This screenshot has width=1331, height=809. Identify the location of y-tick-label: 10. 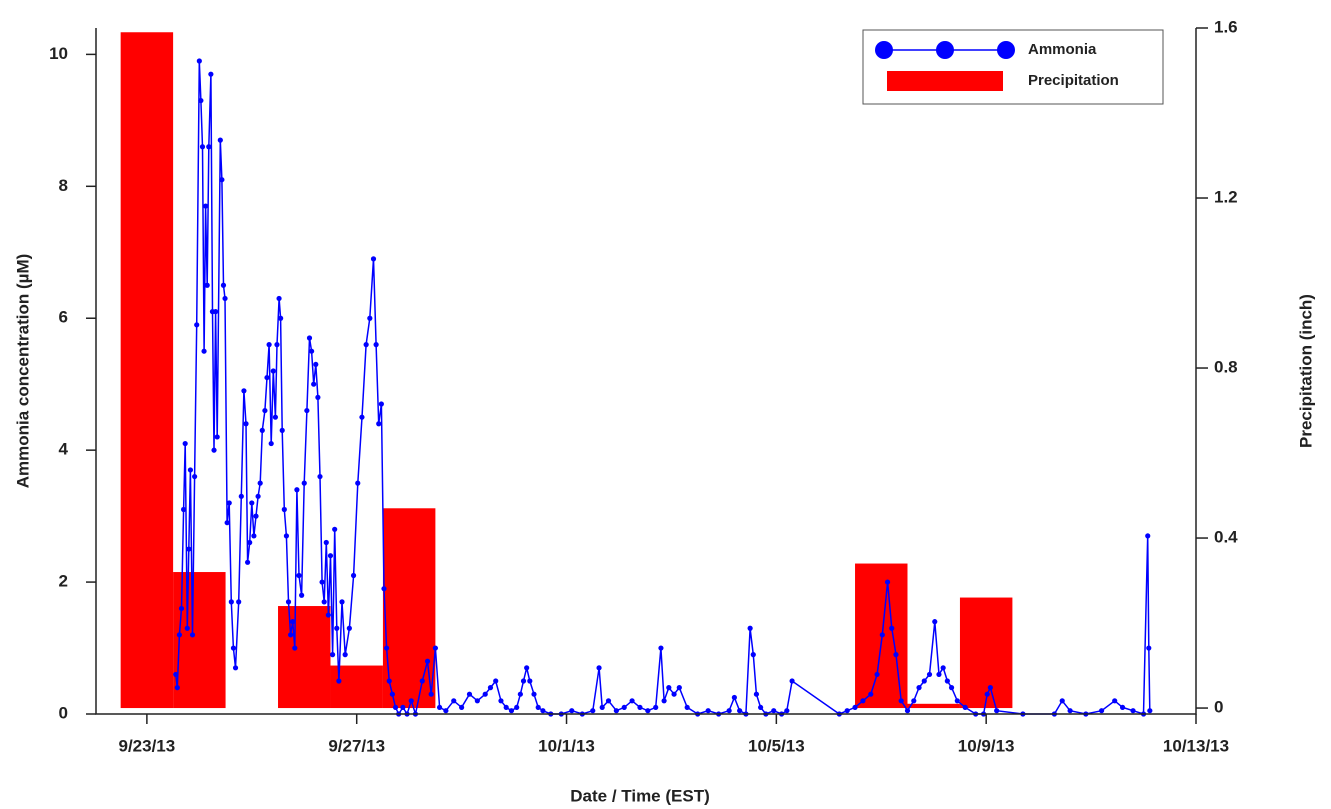
(58, 53).